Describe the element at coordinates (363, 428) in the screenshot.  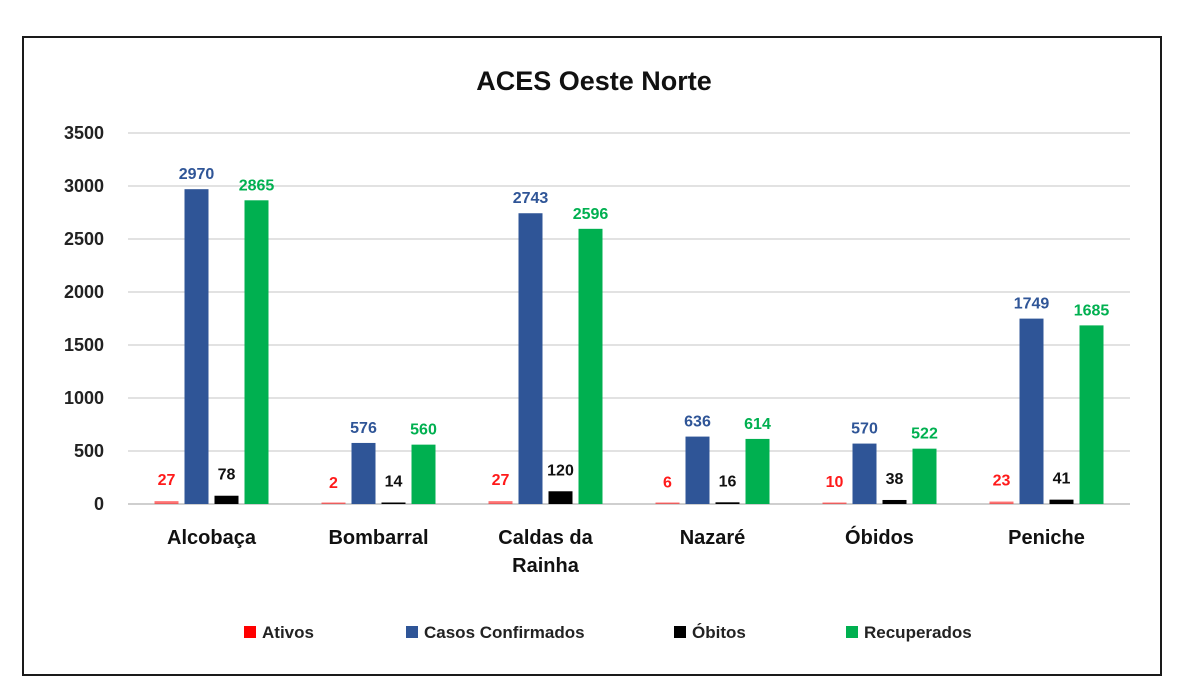
I see `data-label: 576` at that location.